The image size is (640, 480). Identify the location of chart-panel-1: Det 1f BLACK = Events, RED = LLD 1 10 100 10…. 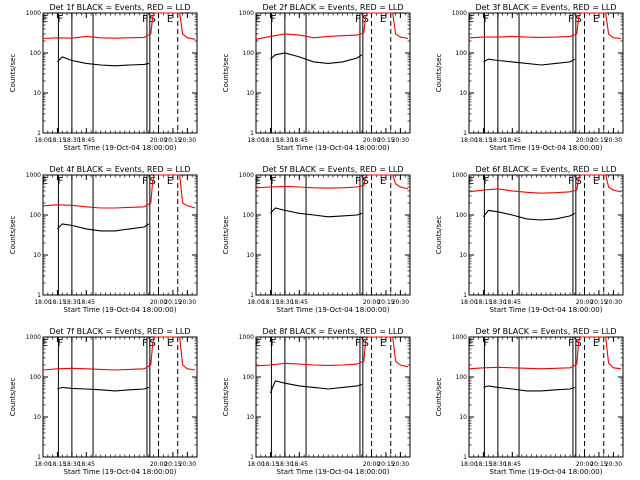
(103, 77).